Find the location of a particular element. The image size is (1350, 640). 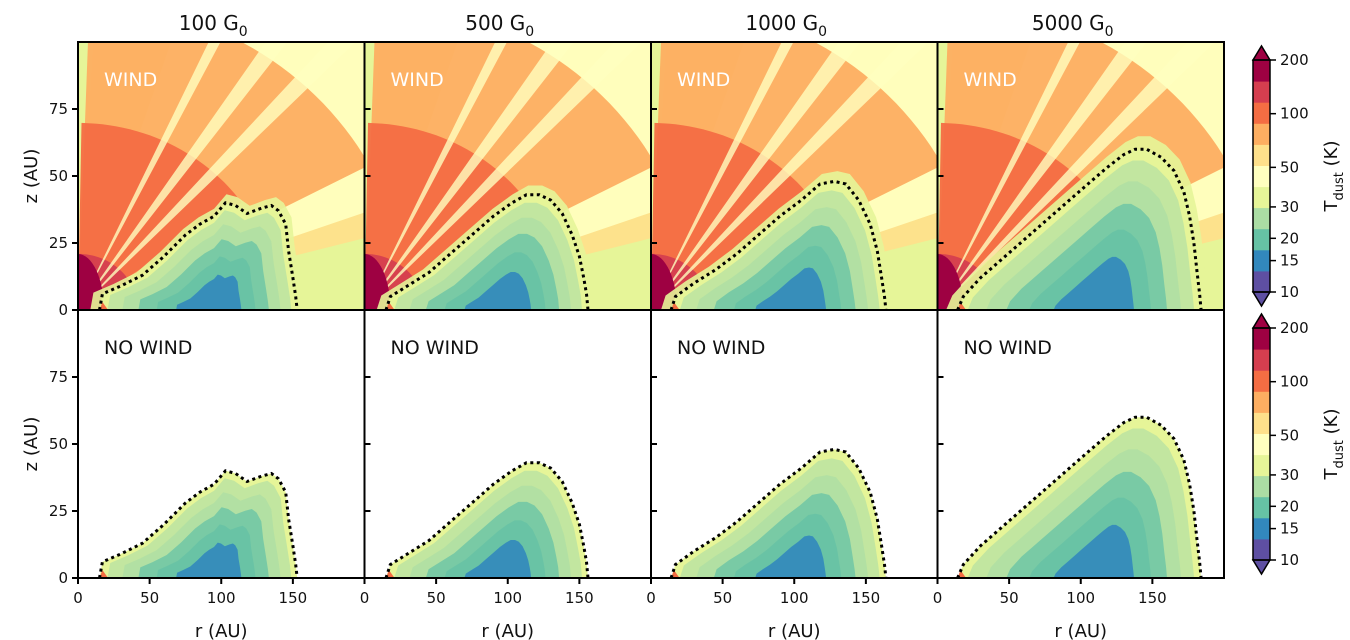

column-title: 5000 G0 is located at coordinates (1073, 25).